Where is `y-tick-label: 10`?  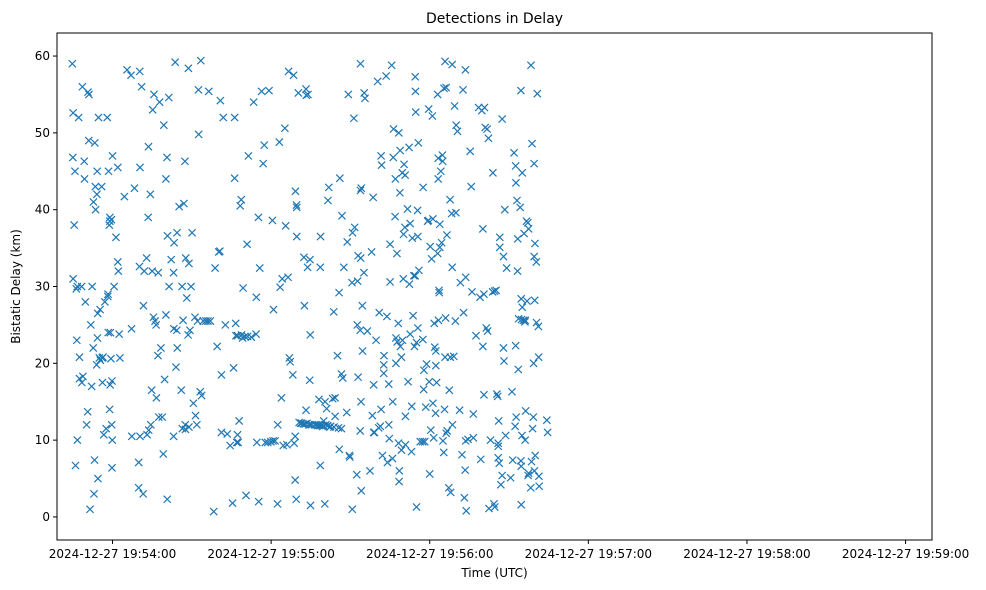 y-tick-label: 10 is located at coordinates (42, 440).